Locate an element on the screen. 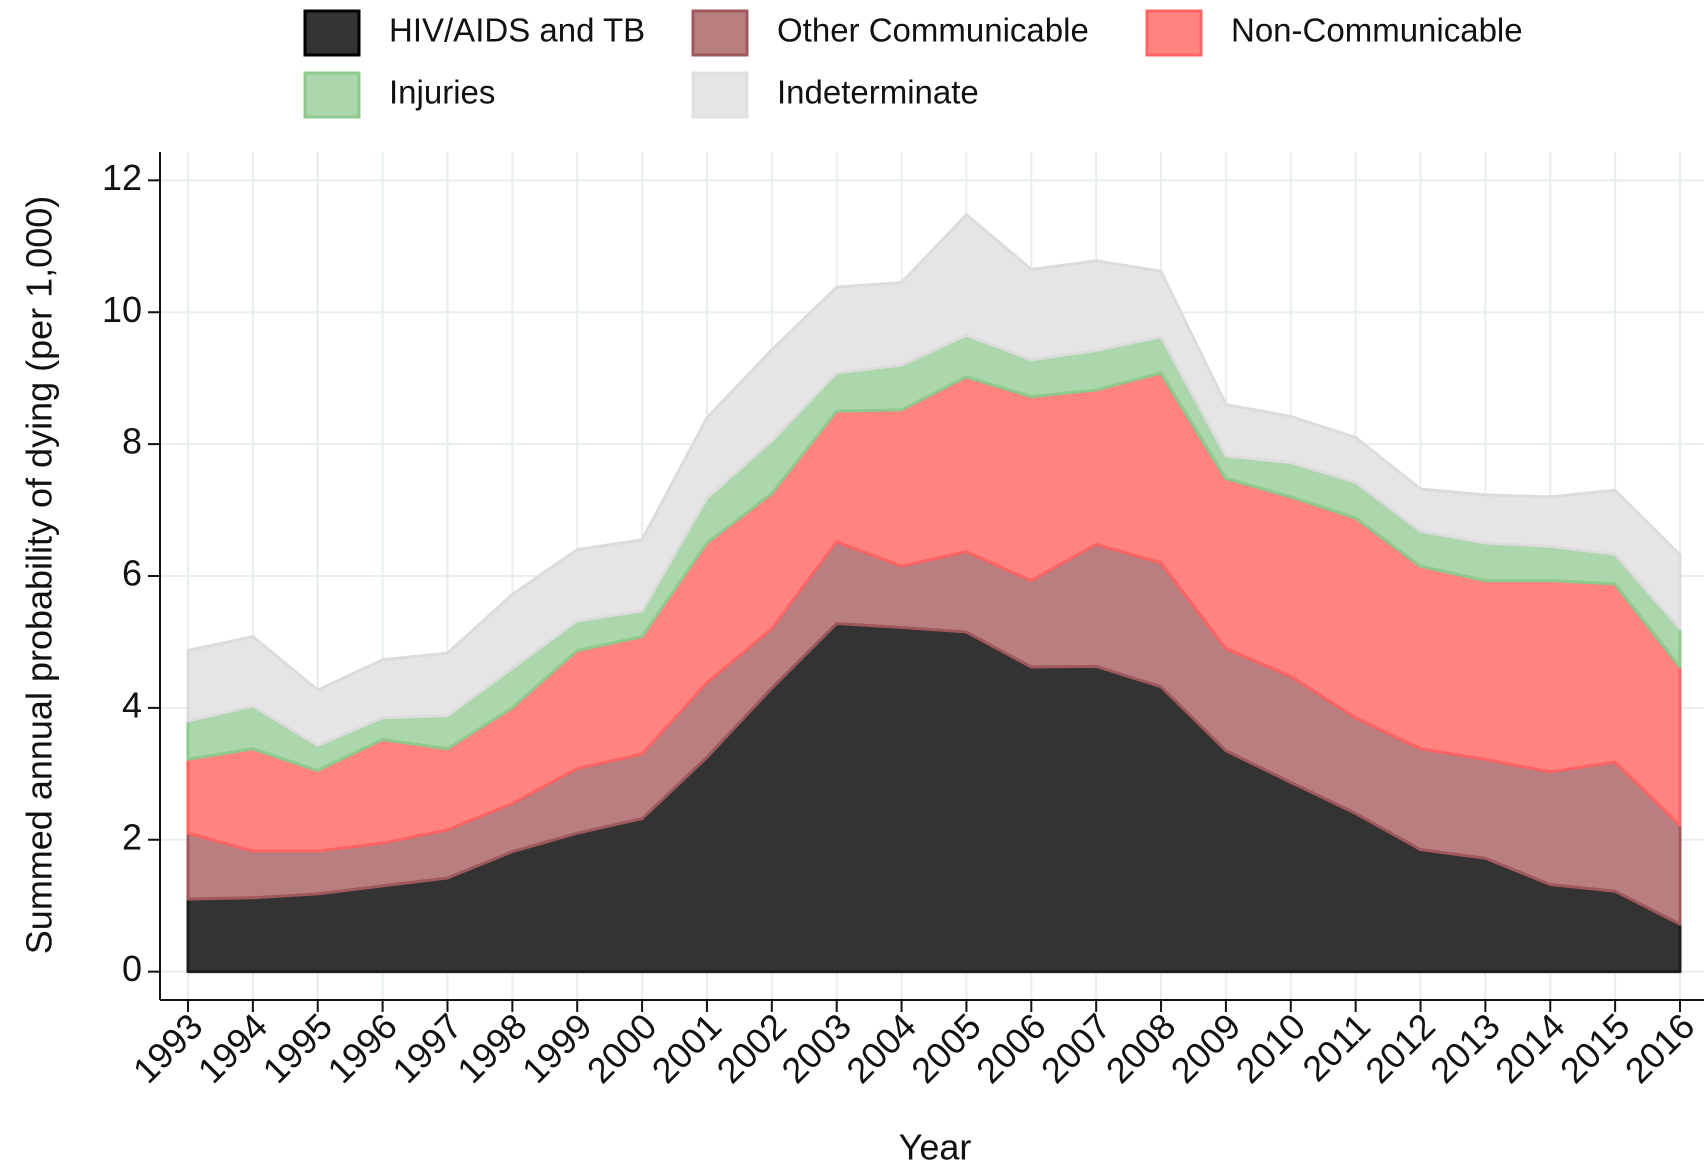 The image size is (1704, 1170). x-tick-label: 2000 is located at coordinates (622, 1048).